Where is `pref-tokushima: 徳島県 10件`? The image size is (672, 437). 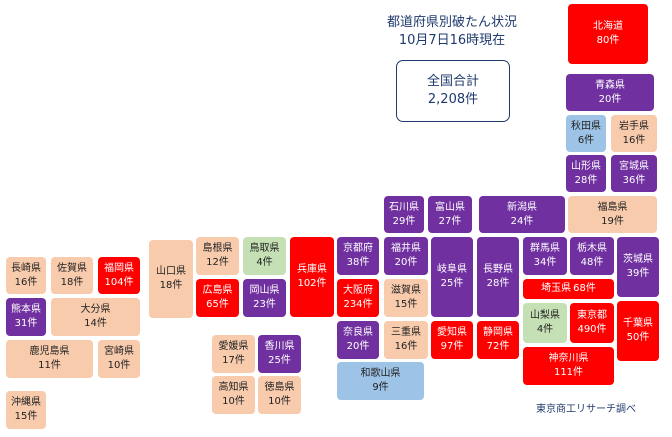 pref-tokushima: 徳島県 10件 is located at coordinates (279, 395).